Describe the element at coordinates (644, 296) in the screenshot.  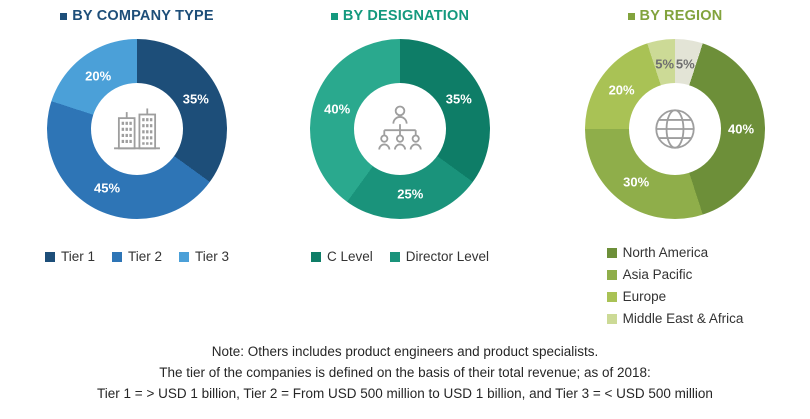
I see `legend-label: Europe` at that location.